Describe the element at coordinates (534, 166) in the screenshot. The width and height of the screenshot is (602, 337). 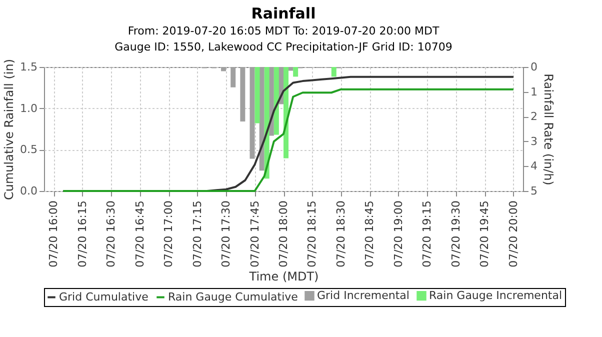
I see `y2-tick-label: 4` at that location.